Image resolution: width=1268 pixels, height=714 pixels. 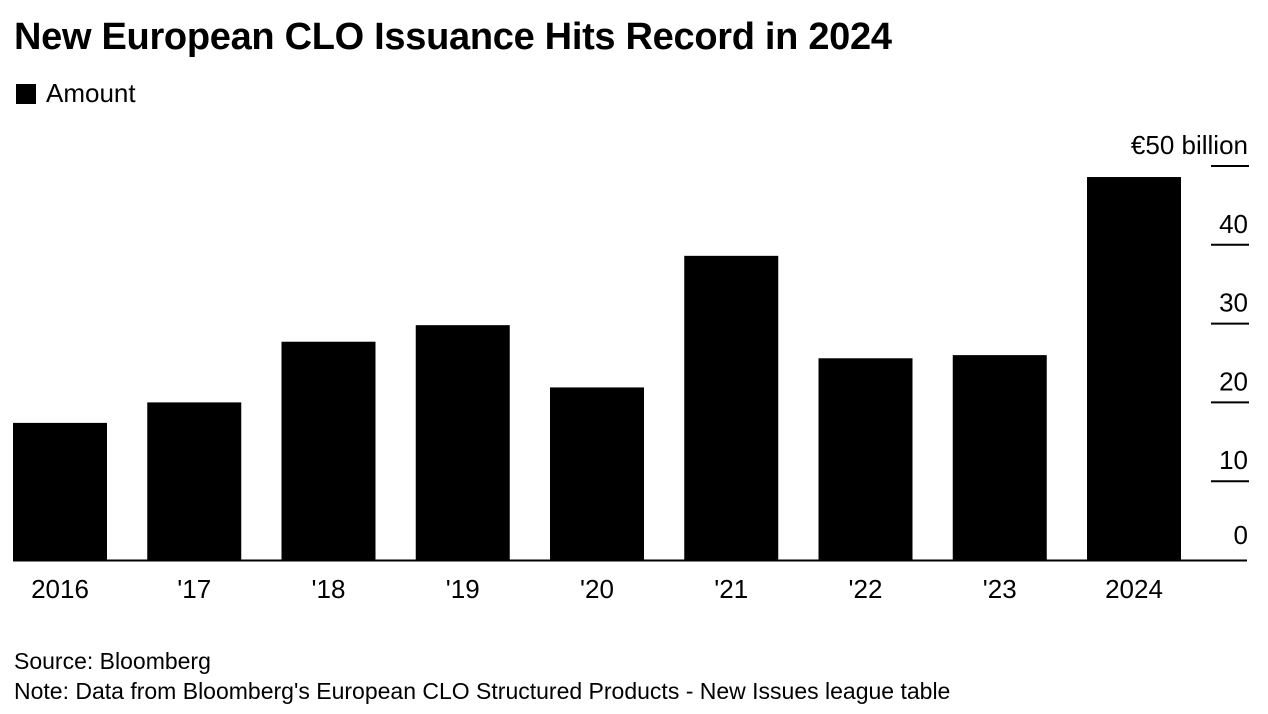 What do you see at coordinates (597, 589) in the screenshot?
I see `x-tick-label: '20` at bounding box center [597, 589].